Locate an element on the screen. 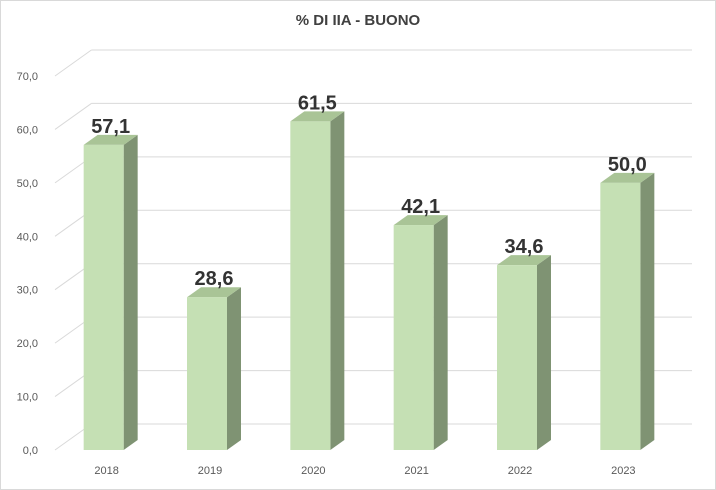  bar-2019 is located at coordinates (214, 368).